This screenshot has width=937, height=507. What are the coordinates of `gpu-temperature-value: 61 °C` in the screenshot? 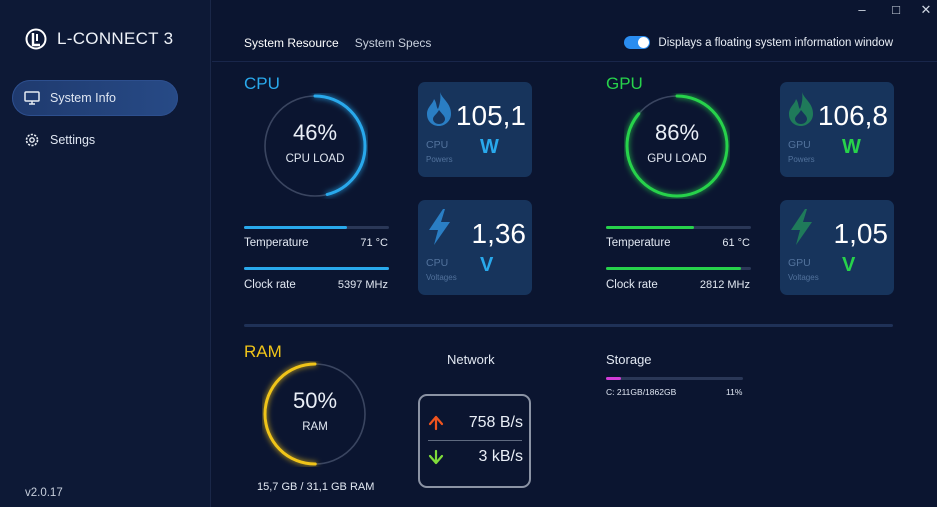 It's located at (736, 243).